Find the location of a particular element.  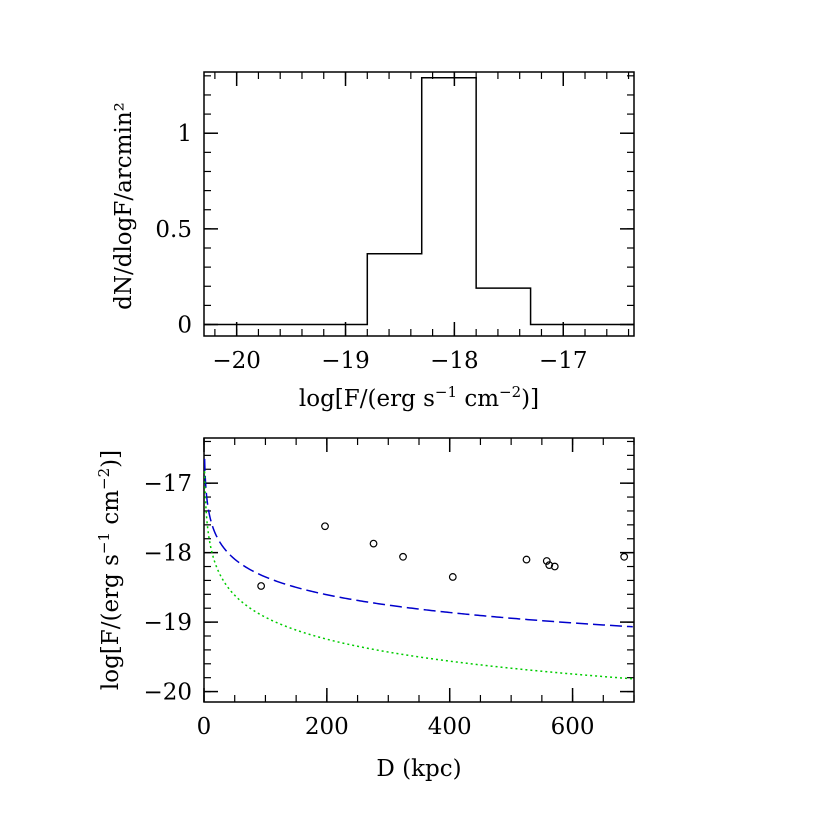

y-tick-label: −17 is located at coordinates (167, 484).